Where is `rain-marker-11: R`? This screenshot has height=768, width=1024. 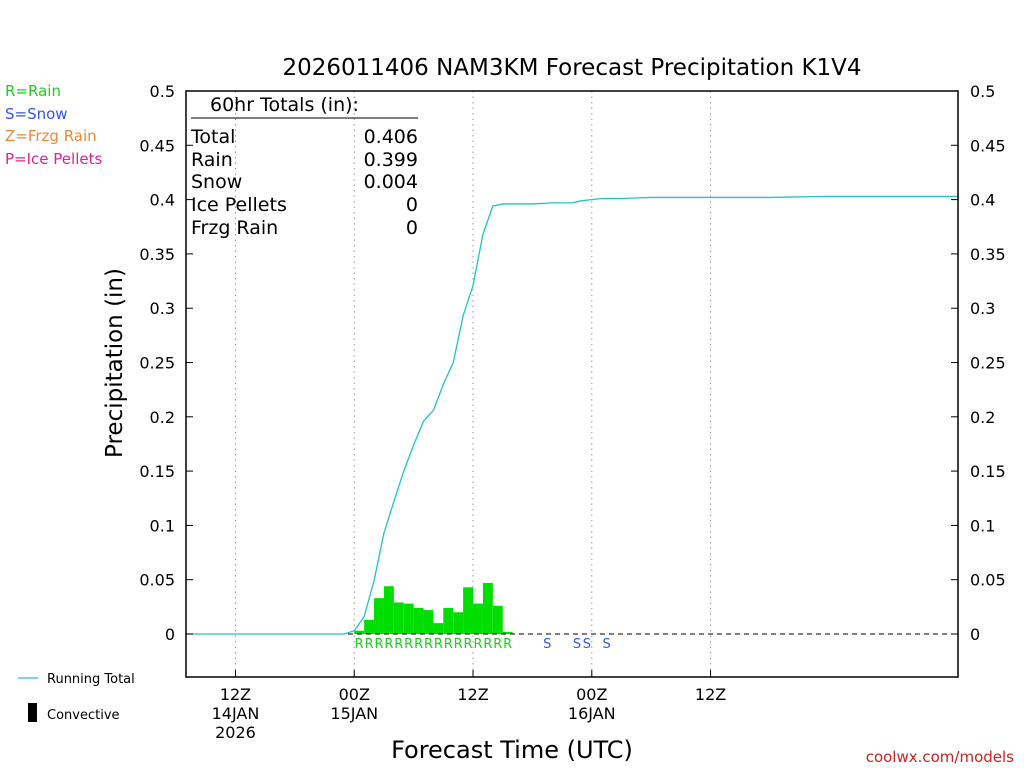
rain-marker-11: R is located at coordinates (468, 644).